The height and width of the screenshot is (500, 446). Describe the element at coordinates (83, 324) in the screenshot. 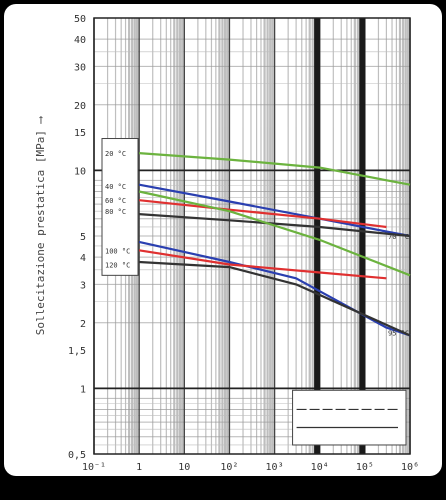

I see `y-tick-label: 2` at that location.